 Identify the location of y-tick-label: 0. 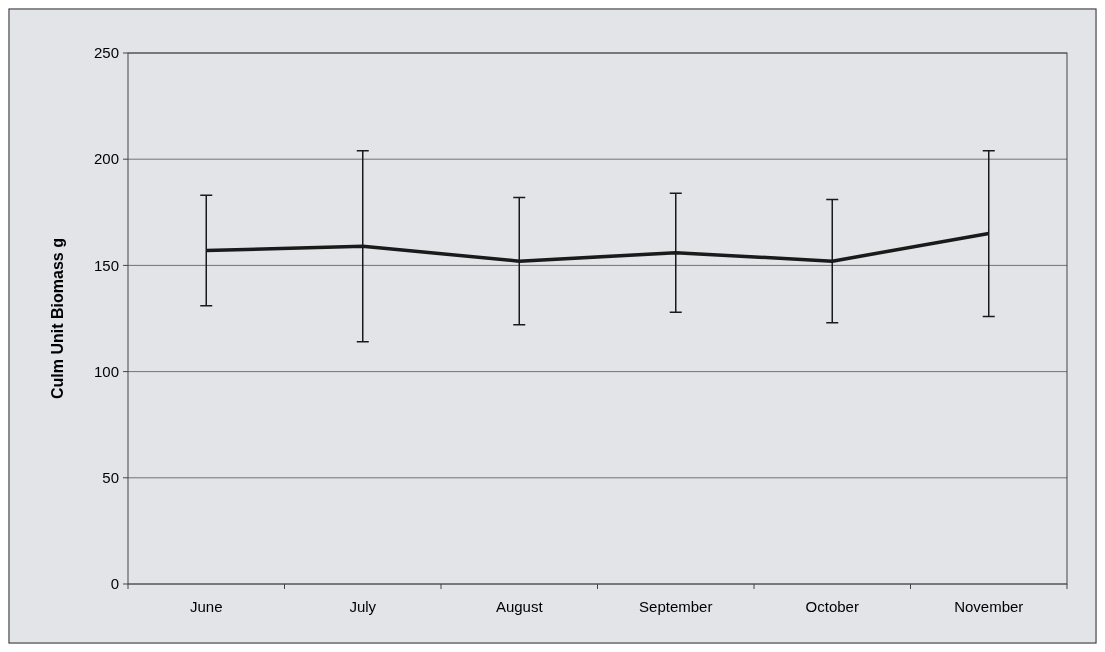
(114, 584).